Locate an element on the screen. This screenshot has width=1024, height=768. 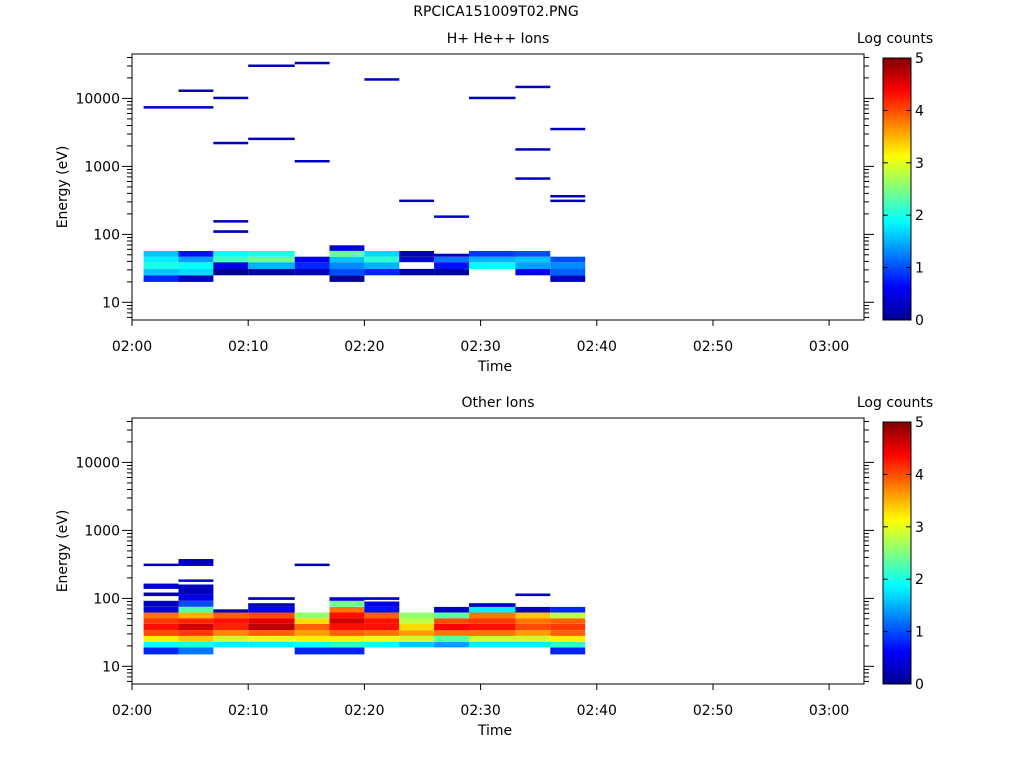
x-ticks is located at coordinates (480, 323).